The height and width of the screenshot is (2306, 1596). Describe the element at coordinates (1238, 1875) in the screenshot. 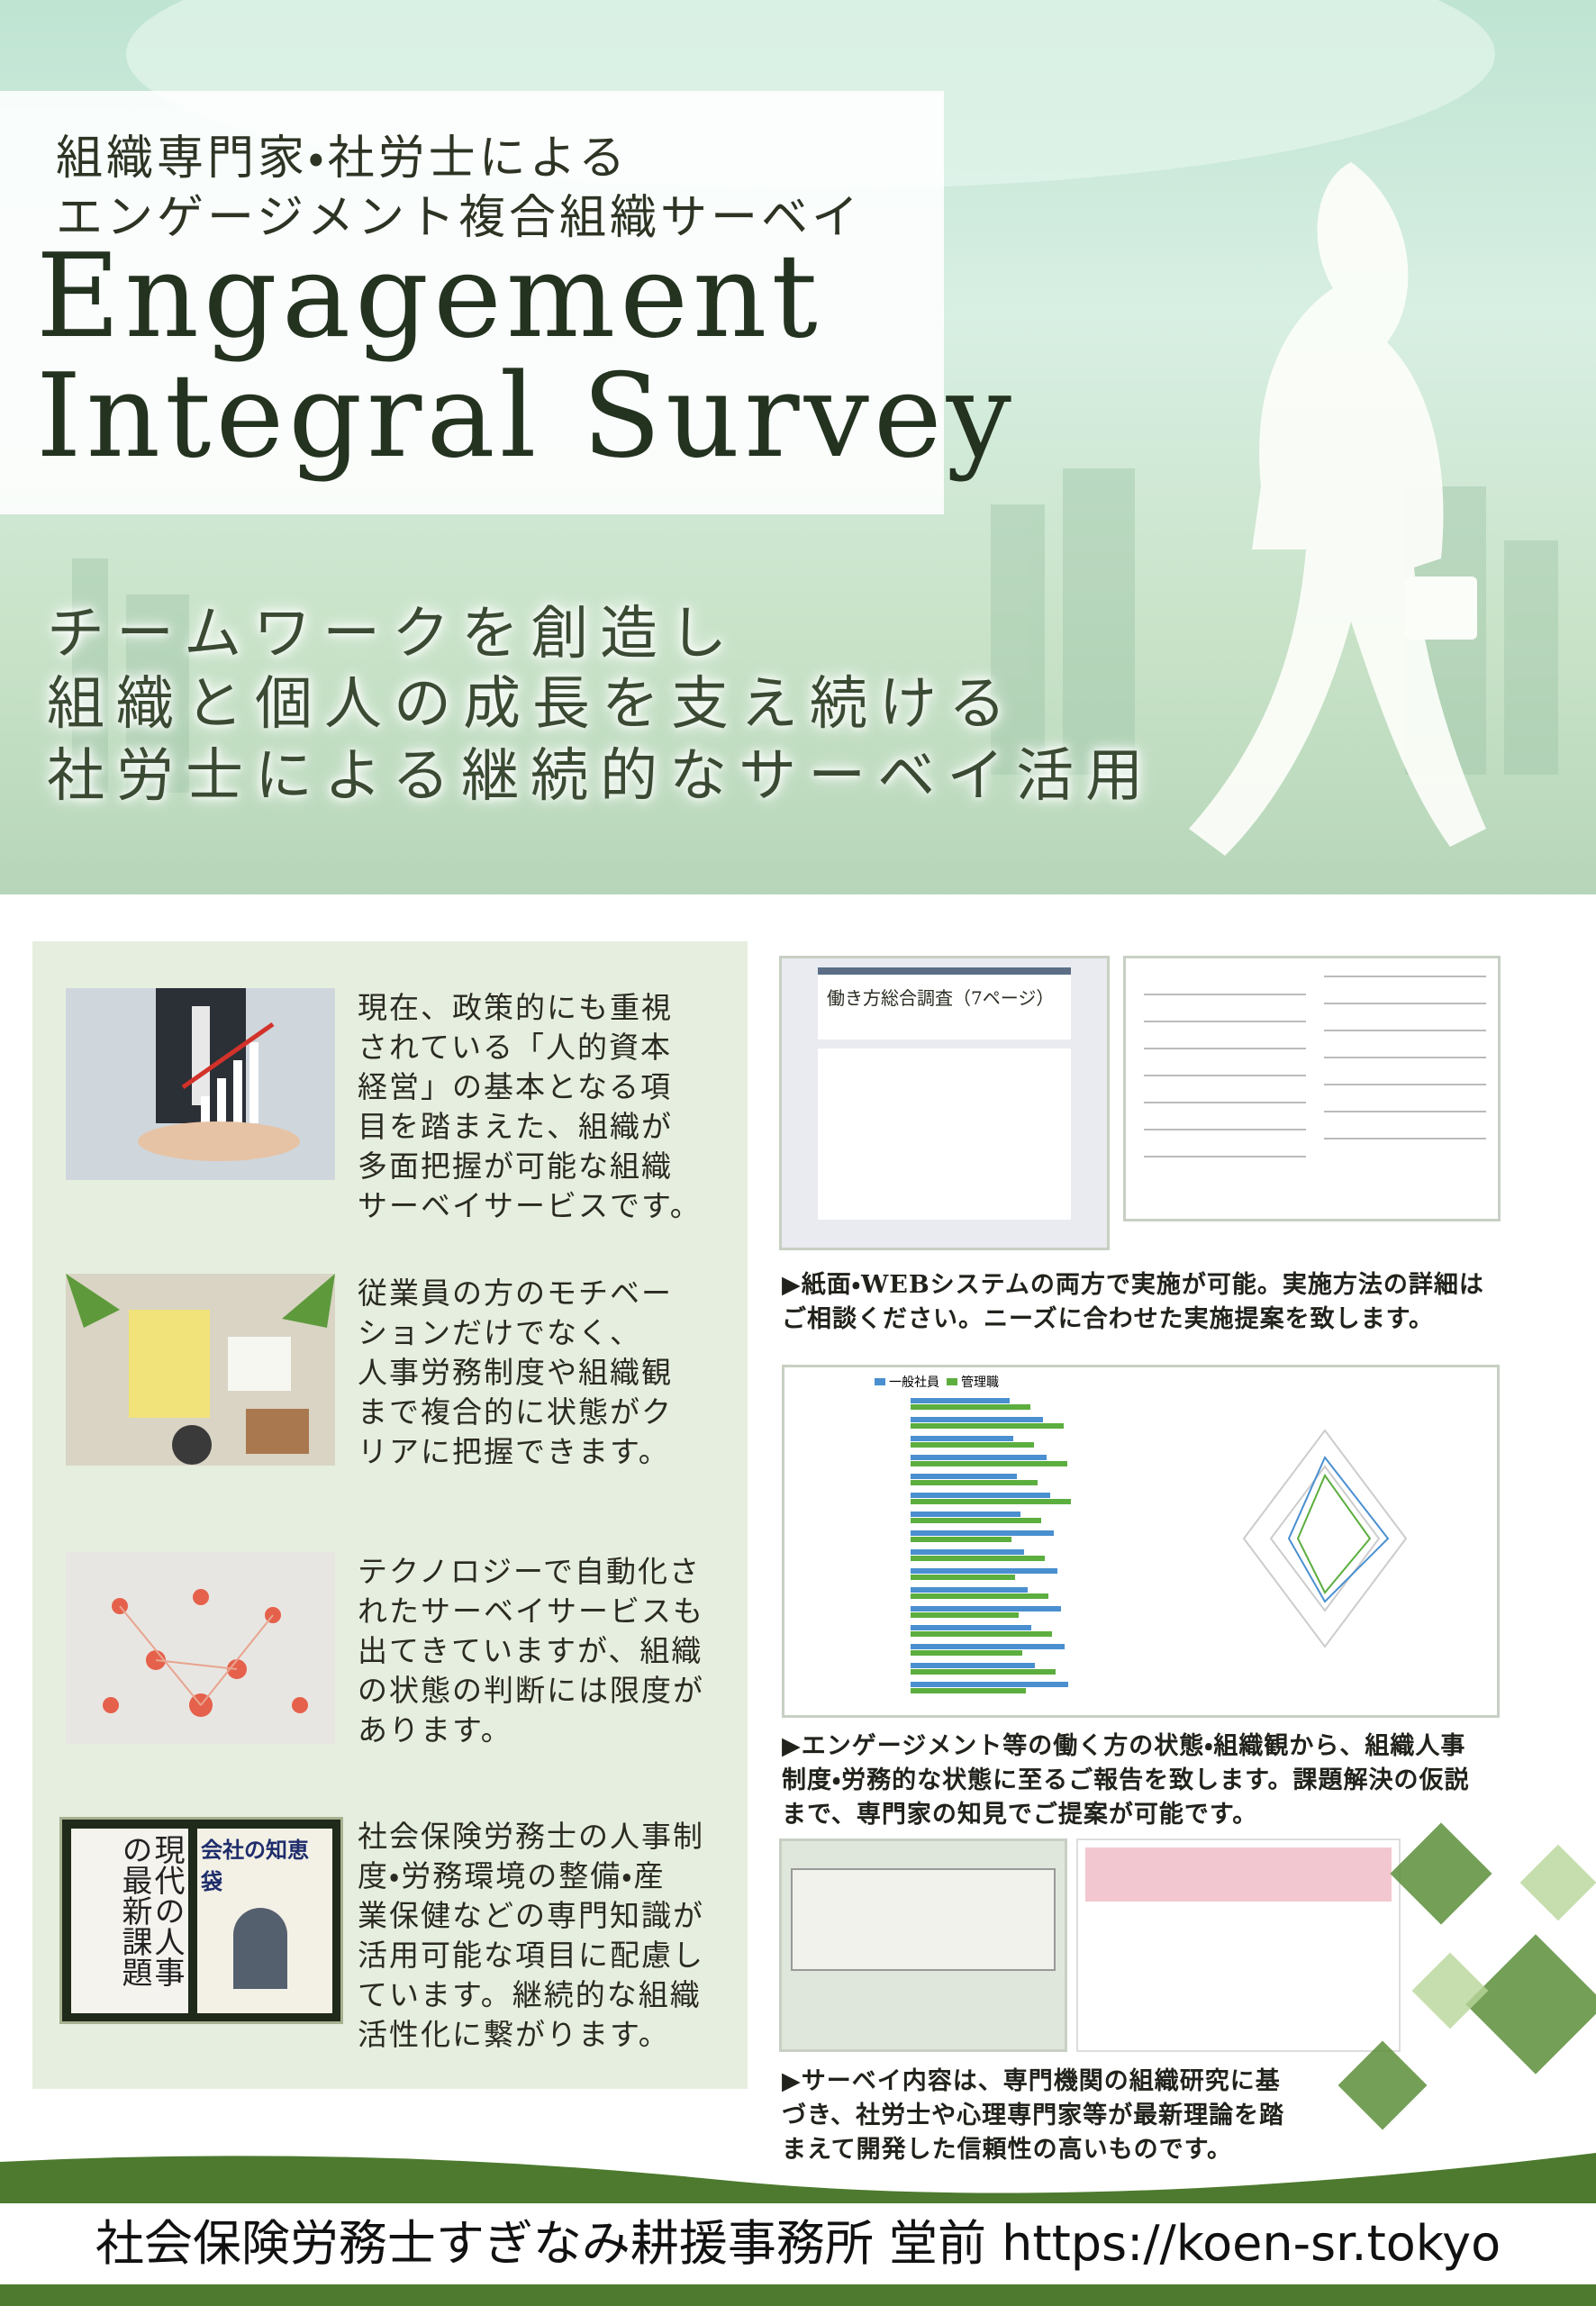

I see `article-header` at that location.